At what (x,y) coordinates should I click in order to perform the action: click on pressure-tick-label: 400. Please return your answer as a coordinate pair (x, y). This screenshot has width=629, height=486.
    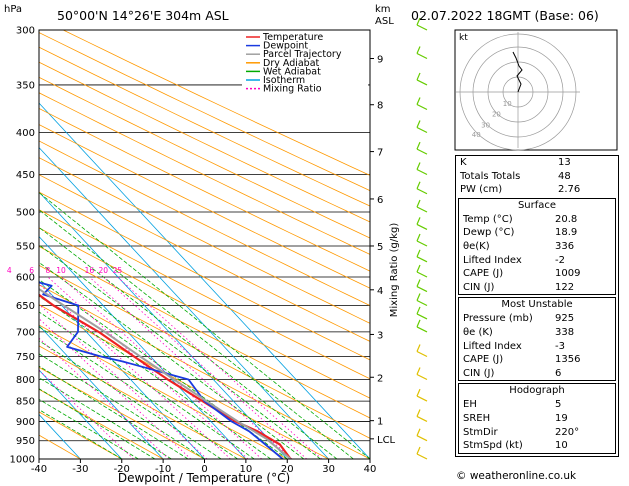
    Looking at the image, I should click on (25, 133).